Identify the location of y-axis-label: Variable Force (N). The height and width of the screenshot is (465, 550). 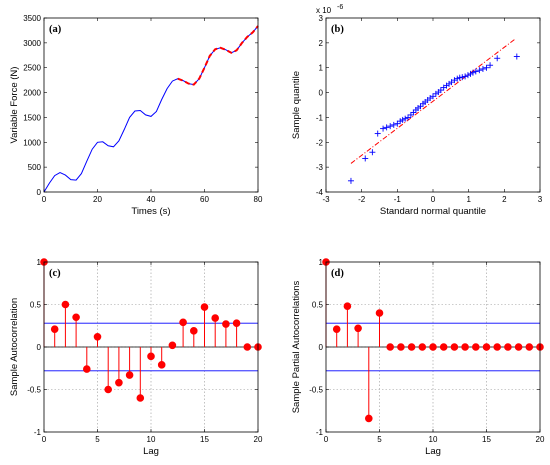
(14, 105).